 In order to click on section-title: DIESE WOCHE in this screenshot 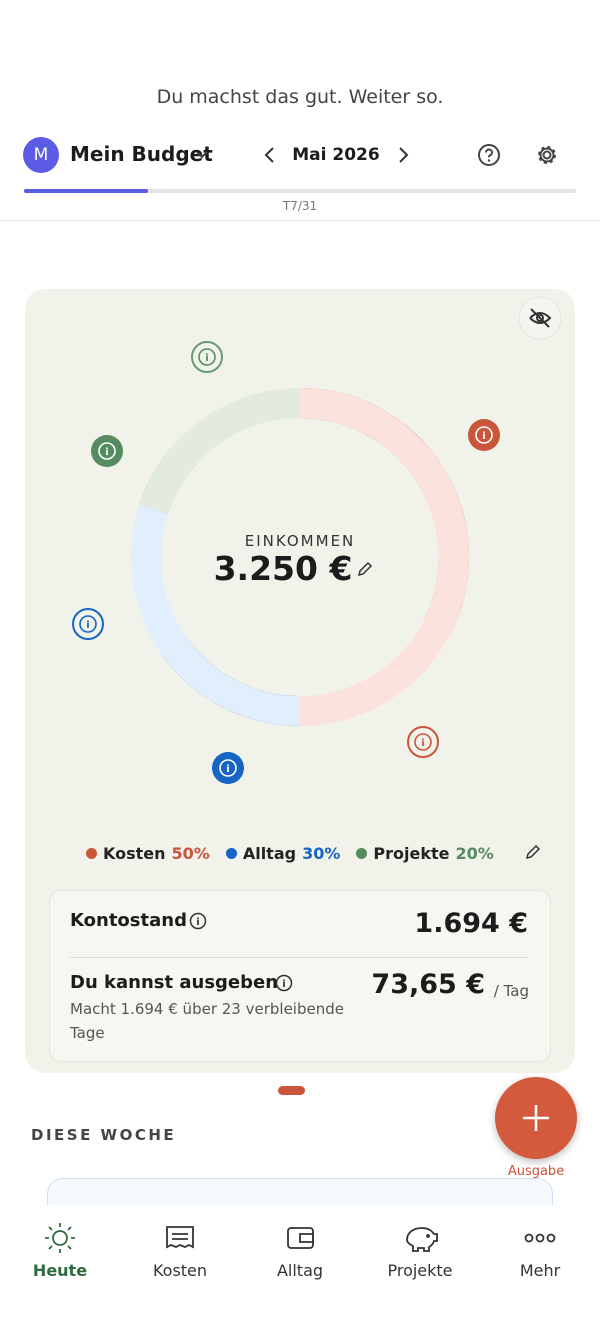, I will do `click(104, 1135)`.